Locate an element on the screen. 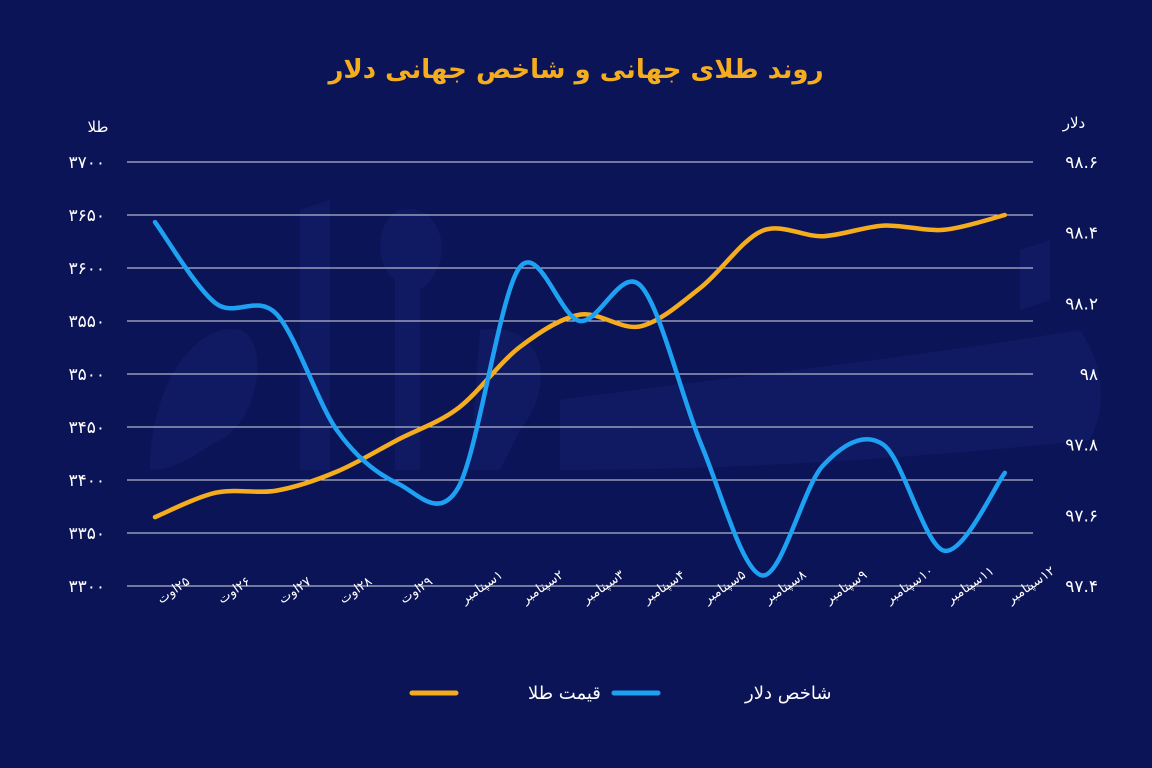 The image size is (1152, 768). left-axis: ۳۷۰۰ ۳۶۵۰ ۳۶۰۰ ۳۵۵۰ ۳۵۰۰ ۳۴۵۰ ۳۴۰۰ ۳۳۵۰ ۳۳۰۰ is located at coordinates (86, 375).